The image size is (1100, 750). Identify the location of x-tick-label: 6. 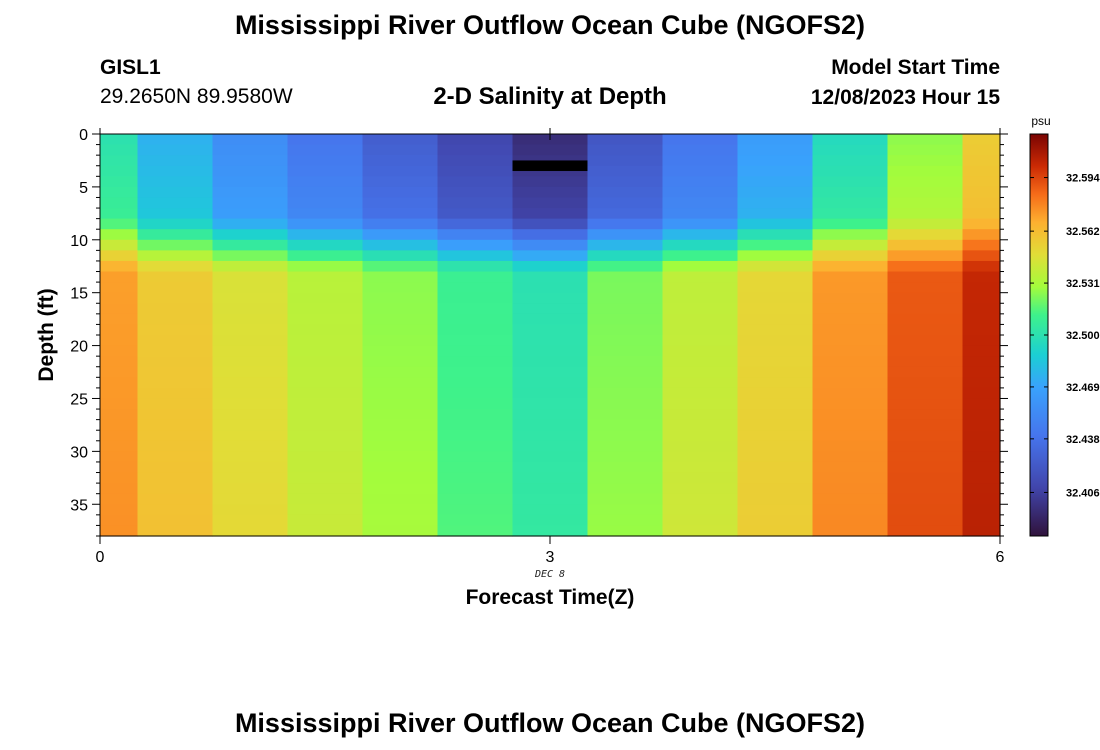
(1000, 557).